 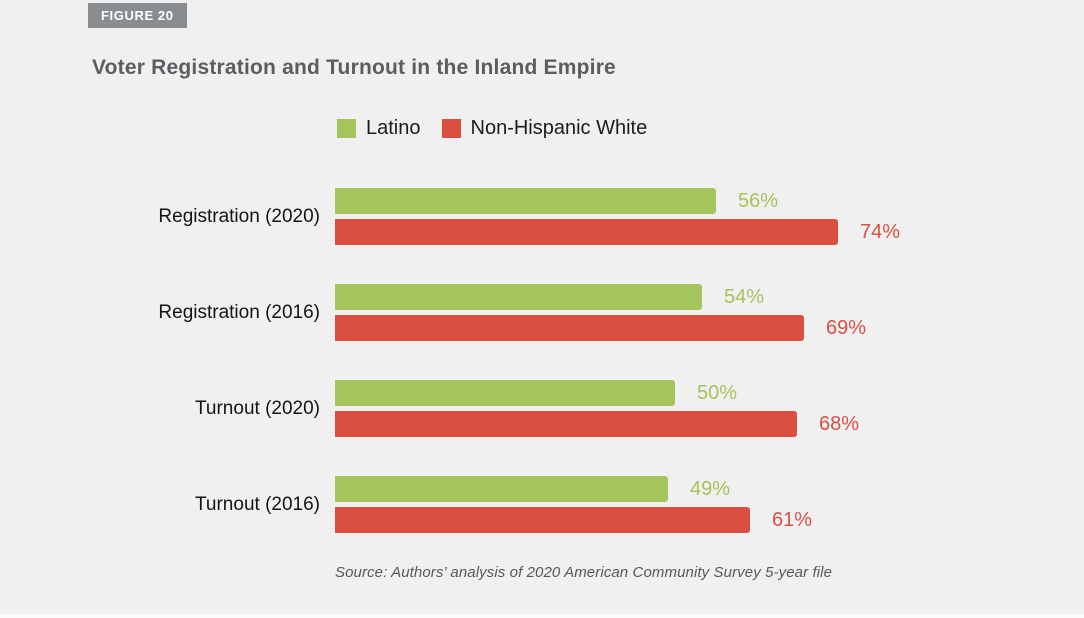 What do you see at coordinates (758, 201) in the screenshot?
I see `value-label-latino-registration-2020: 56%` at bounding box center [758, 201].